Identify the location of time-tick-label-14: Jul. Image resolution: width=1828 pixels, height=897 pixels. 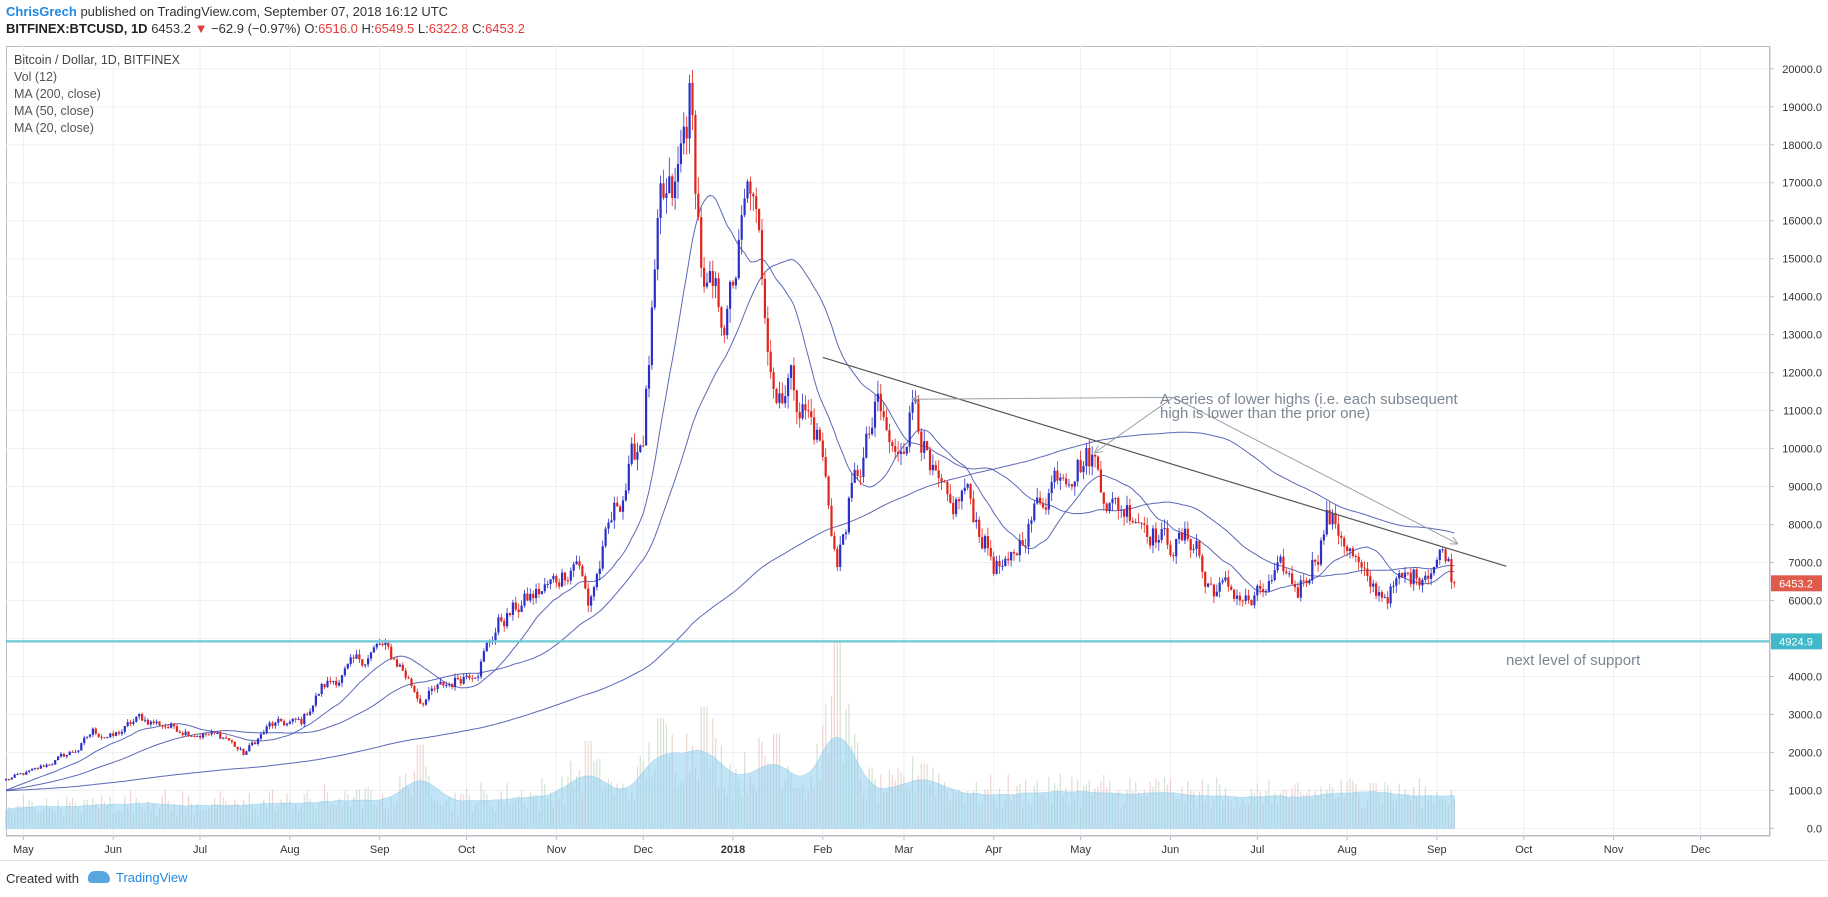
(1257, 850).